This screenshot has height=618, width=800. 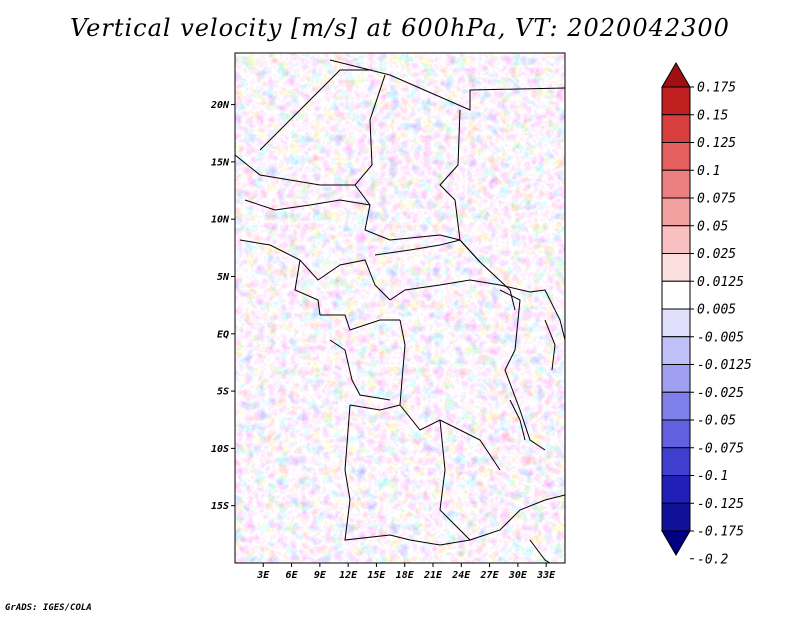 I want to click on lon-tick-label: 15E, so click(x=376, y=575).